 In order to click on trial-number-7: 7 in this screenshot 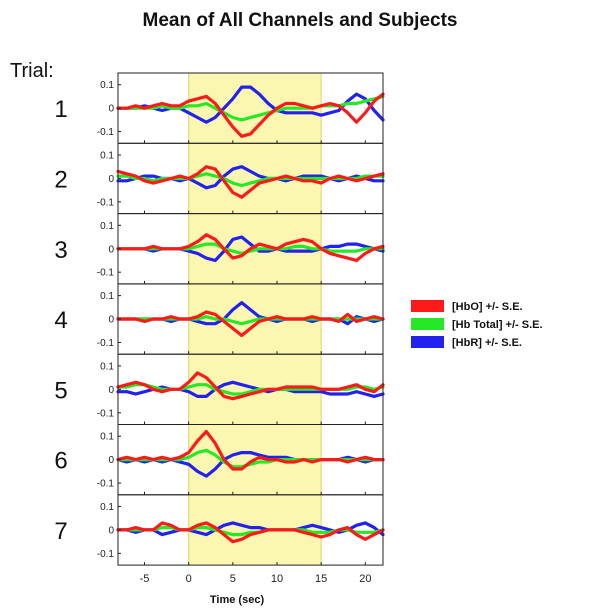, I will do `click(60, 531)`.